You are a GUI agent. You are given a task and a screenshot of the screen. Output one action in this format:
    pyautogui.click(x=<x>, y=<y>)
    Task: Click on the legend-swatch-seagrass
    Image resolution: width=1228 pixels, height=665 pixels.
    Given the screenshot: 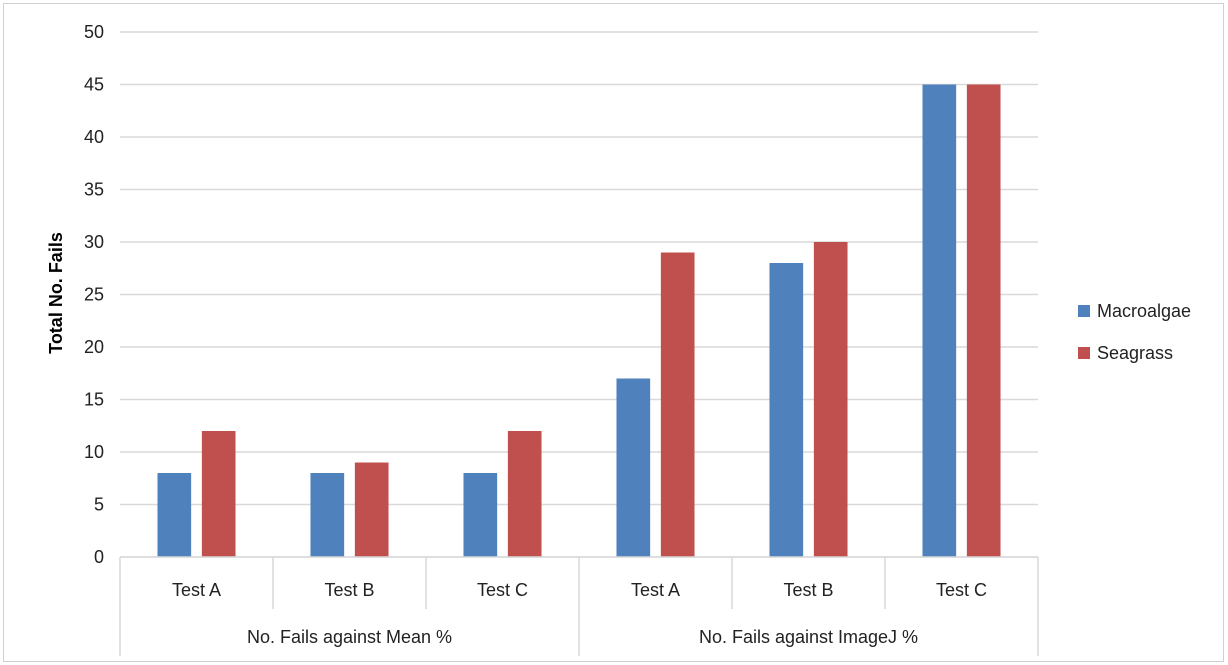 What is the action you would take?
    pyautogui.click(x=1084, y=353)
    